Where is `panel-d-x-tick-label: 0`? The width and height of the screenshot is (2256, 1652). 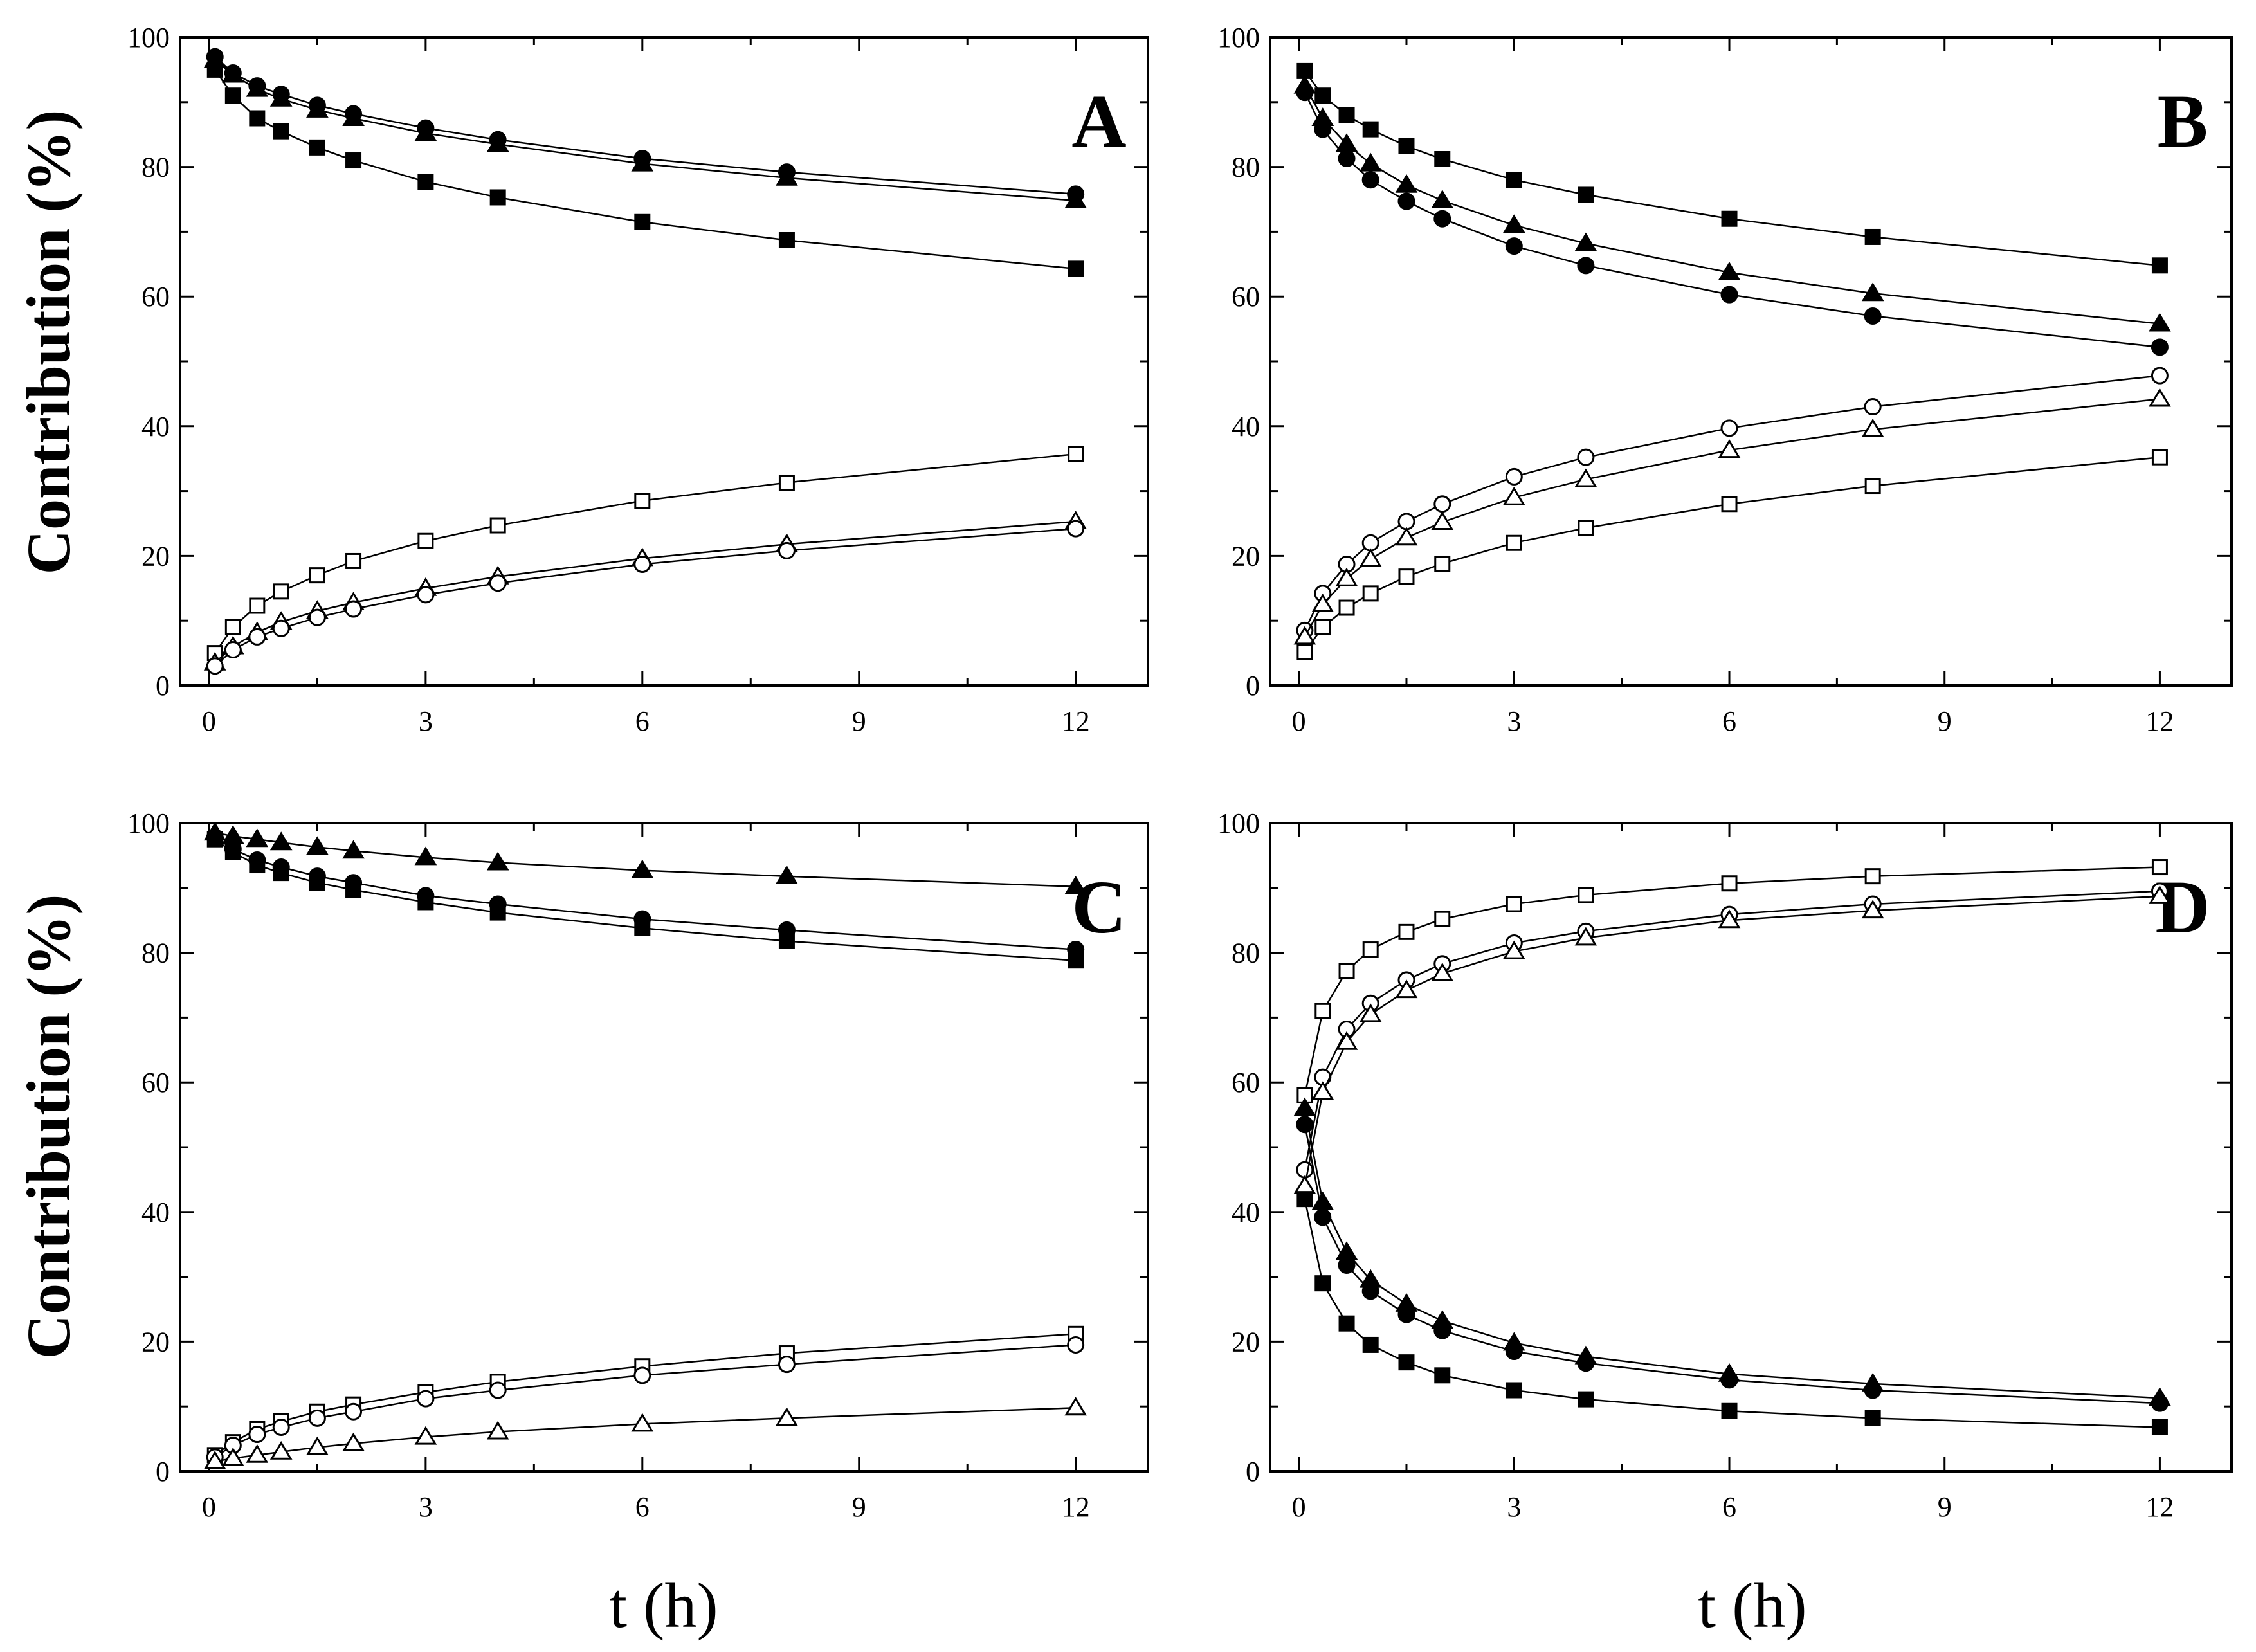
panel-d-x-tick-label: 0 is located at coordinates (1299, 1507).